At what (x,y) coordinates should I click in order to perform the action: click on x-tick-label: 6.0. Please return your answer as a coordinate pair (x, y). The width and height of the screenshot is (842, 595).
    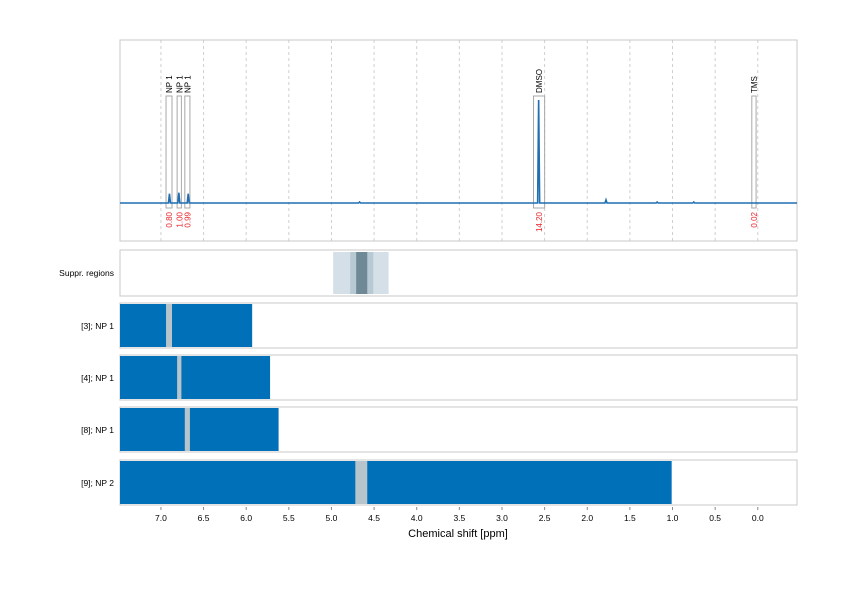
    Looking at the image, I should click on (246, 518).